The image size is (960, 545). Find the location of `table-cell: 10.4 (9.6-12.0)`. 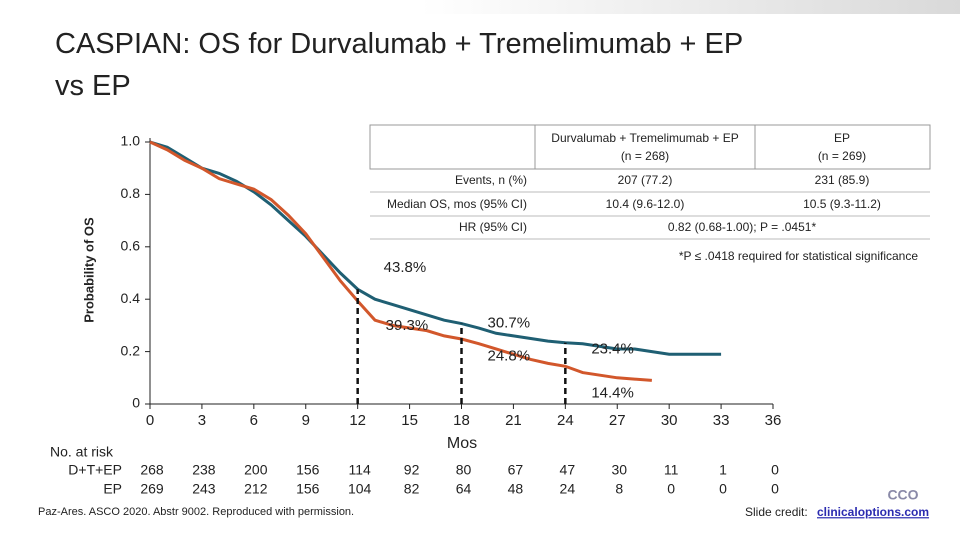

table-cell: 10.4 (9.6-12.0) is located at coordinates (645, 204).